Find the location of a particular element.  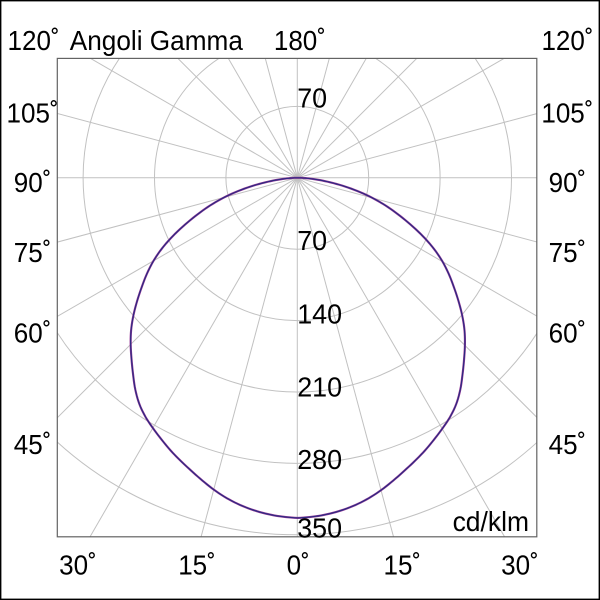

svg-text: 140 is located at coordinates (319, 314).